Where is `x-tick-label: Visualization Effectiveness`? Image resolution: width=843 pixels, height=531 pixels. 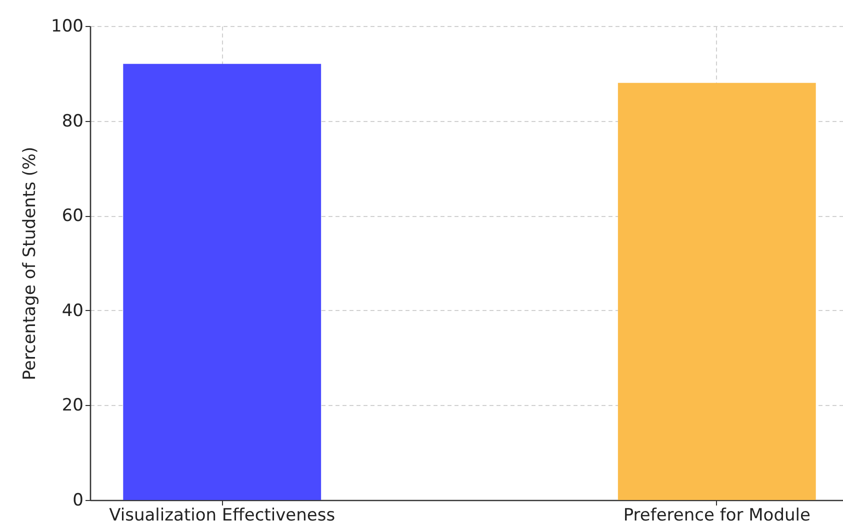
x-tick-label: Visualization Effectiveness is located at coordinates (222, 516).